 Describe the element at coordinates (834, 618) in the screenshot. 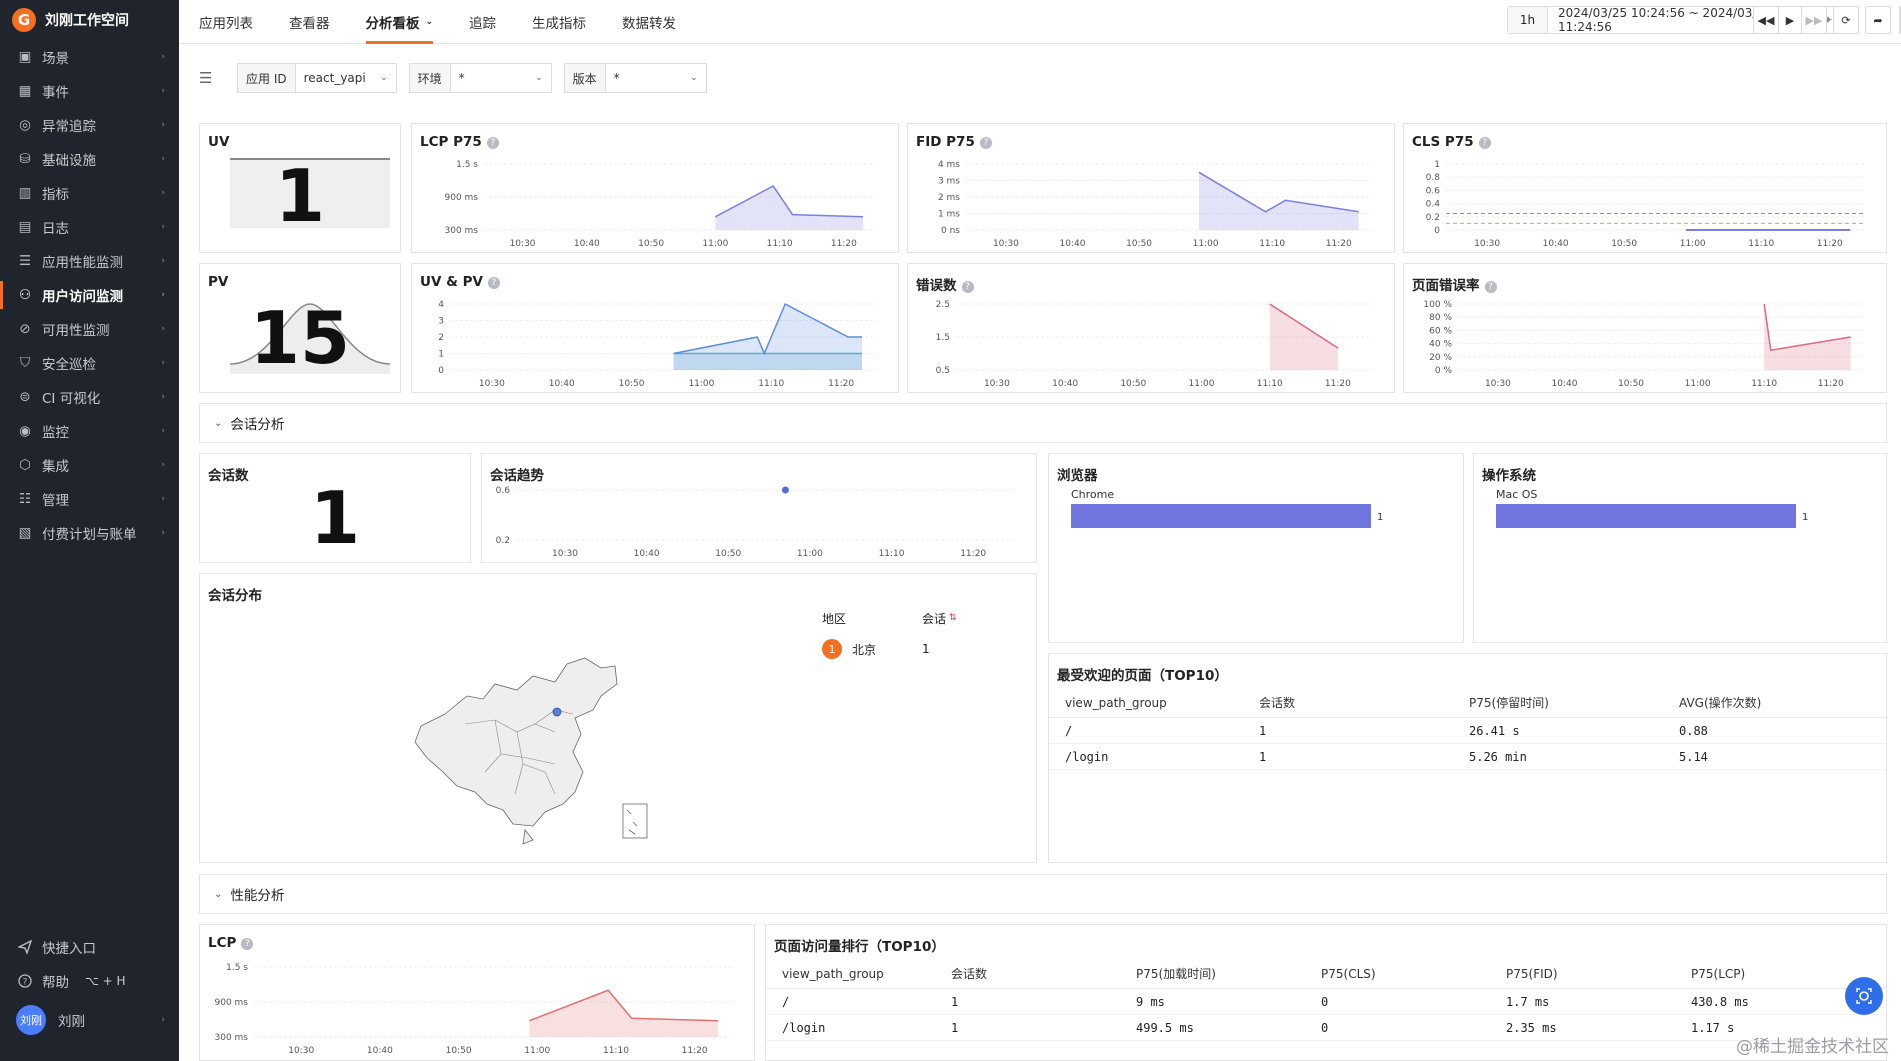

I see `region-header: 地区` at that location.